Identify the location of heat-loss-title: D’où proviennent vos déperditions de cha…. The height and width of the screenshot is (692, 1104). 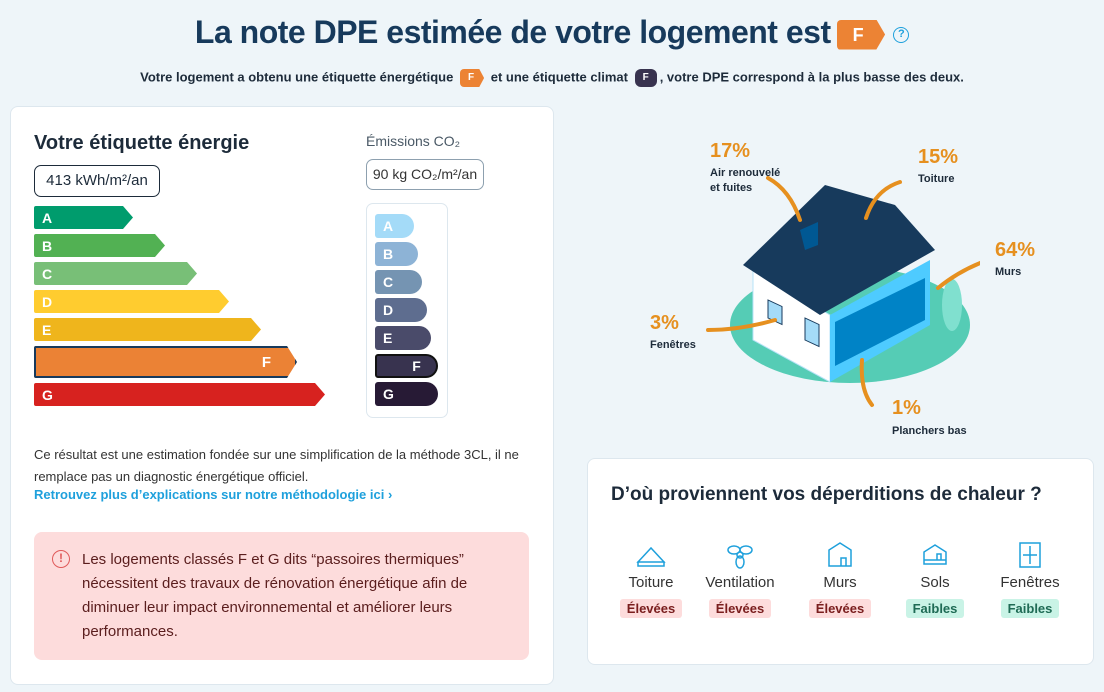
(826, 494).